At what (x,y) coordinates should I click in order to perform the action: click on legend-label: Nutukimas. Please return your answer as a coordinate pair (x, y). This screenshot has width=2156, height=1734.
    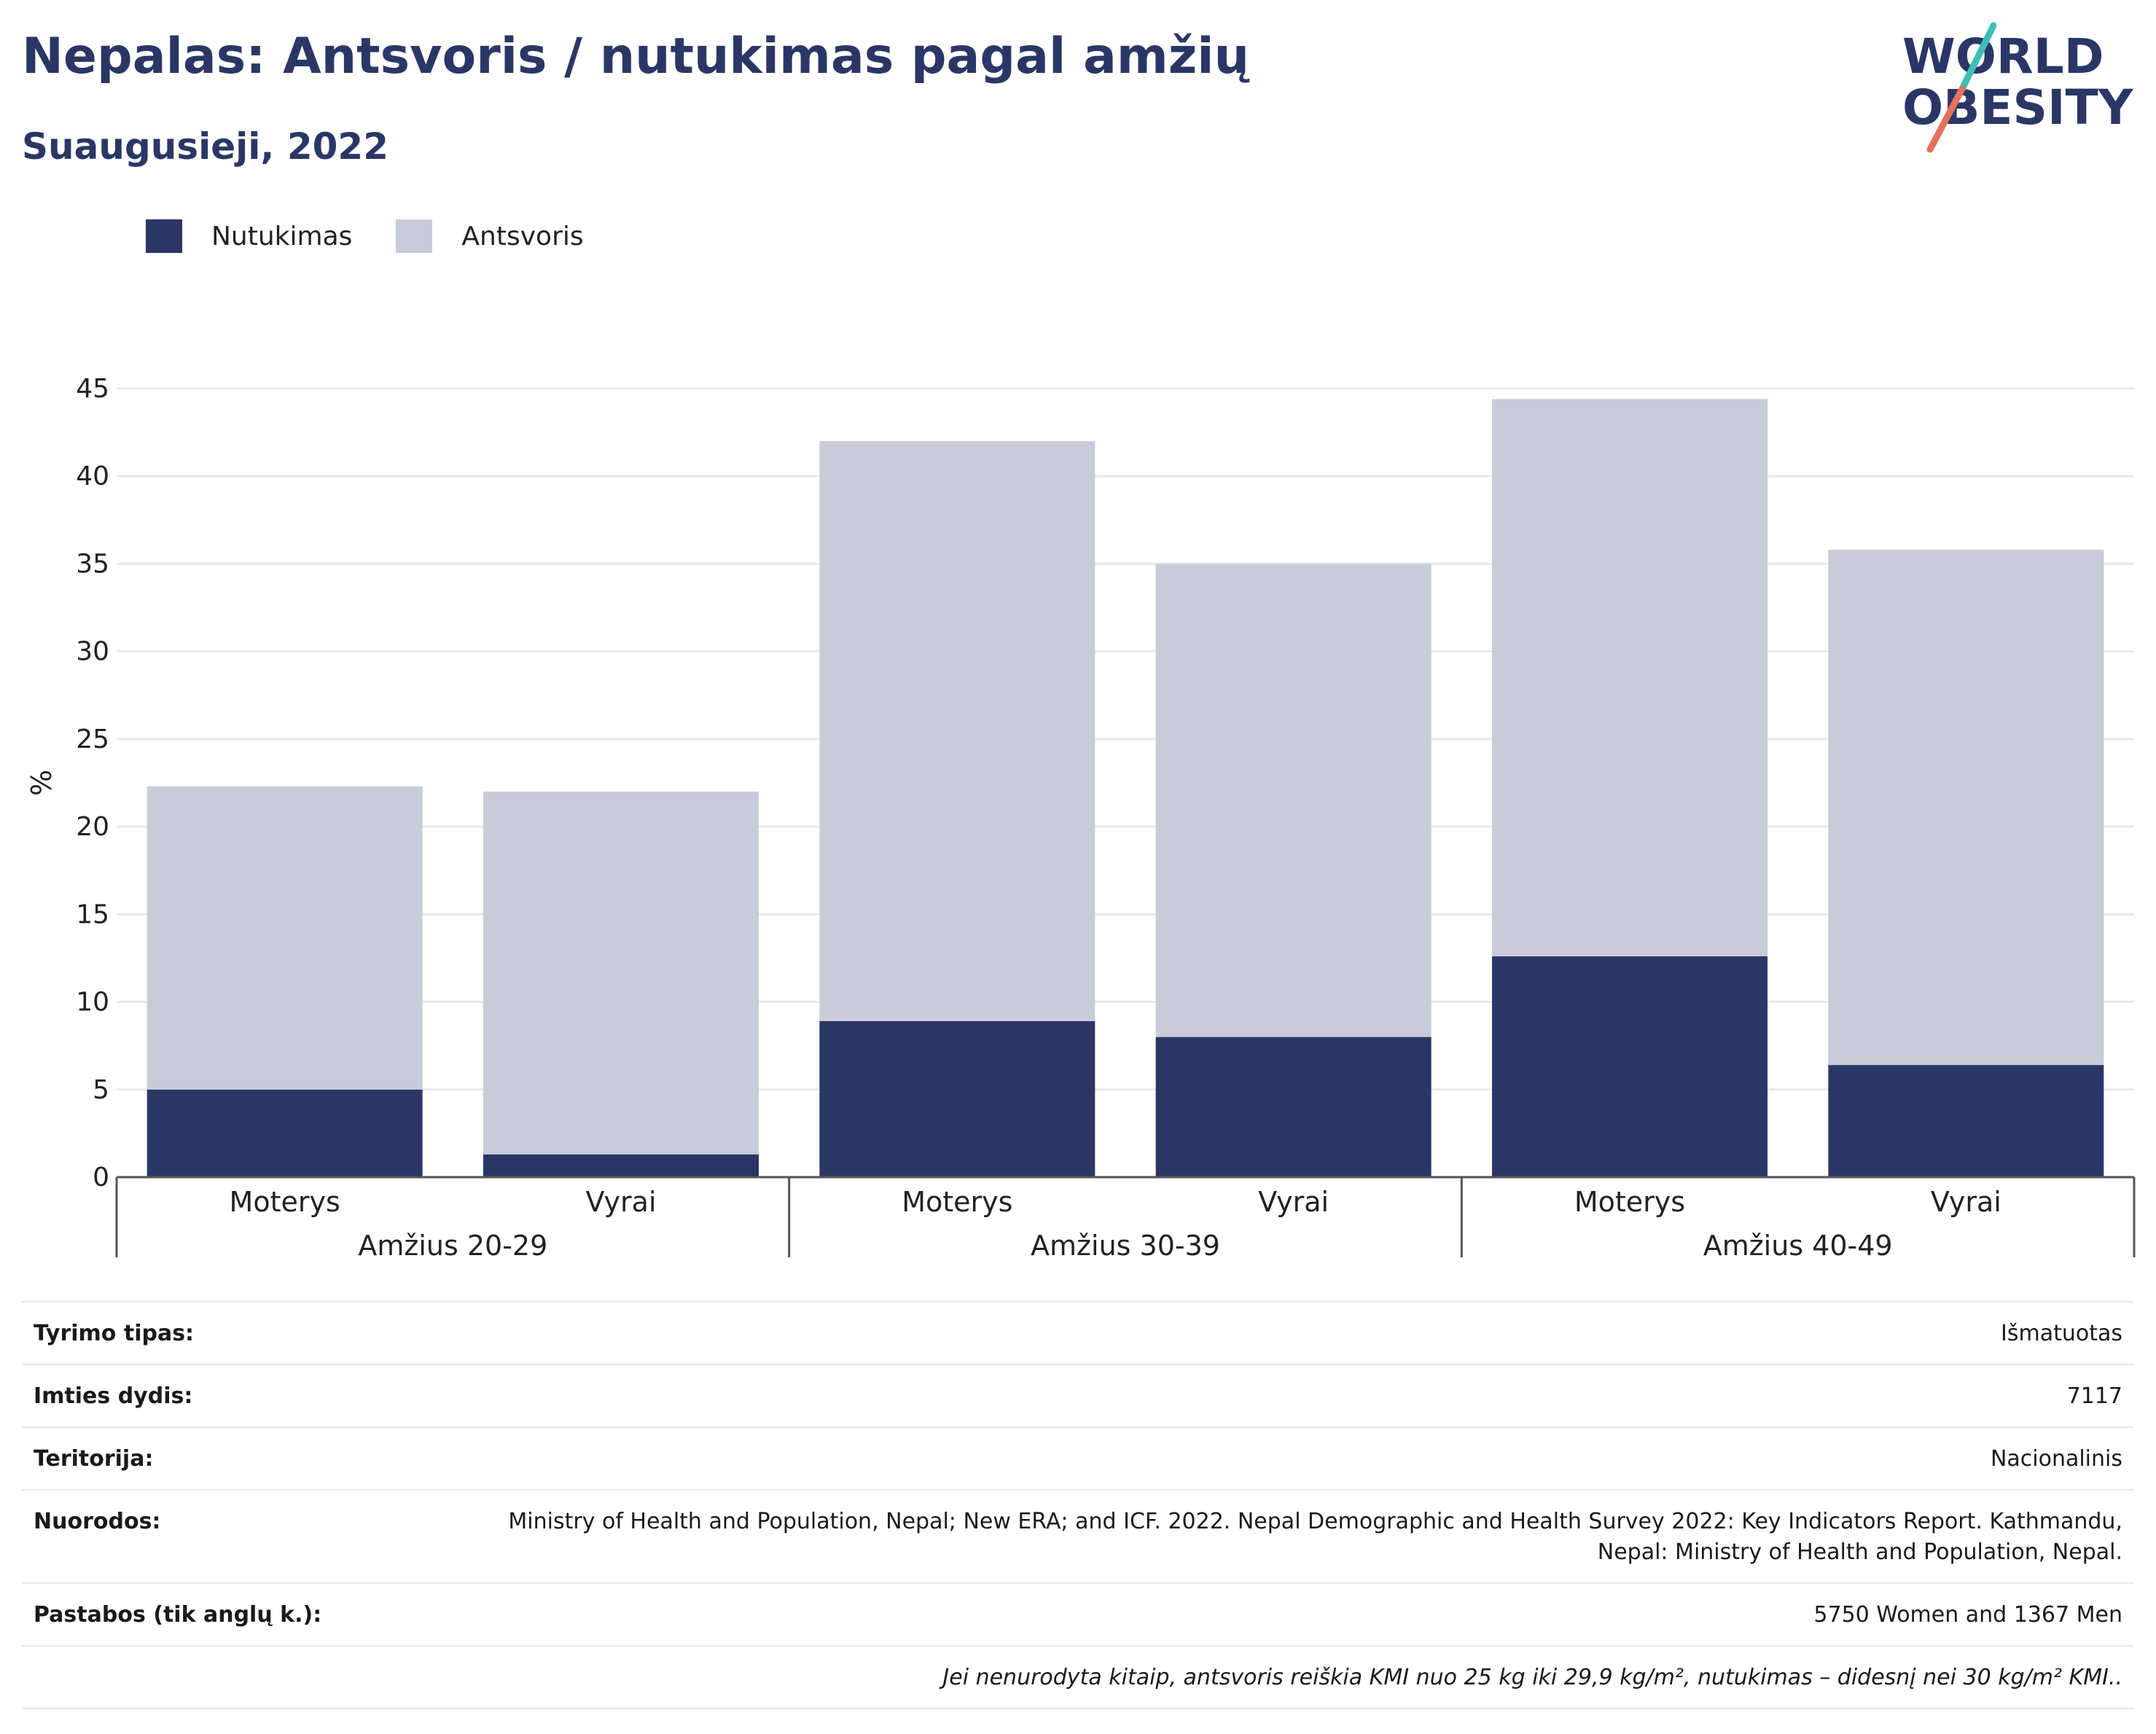
    Looking at the image, I should click on (282, 236).